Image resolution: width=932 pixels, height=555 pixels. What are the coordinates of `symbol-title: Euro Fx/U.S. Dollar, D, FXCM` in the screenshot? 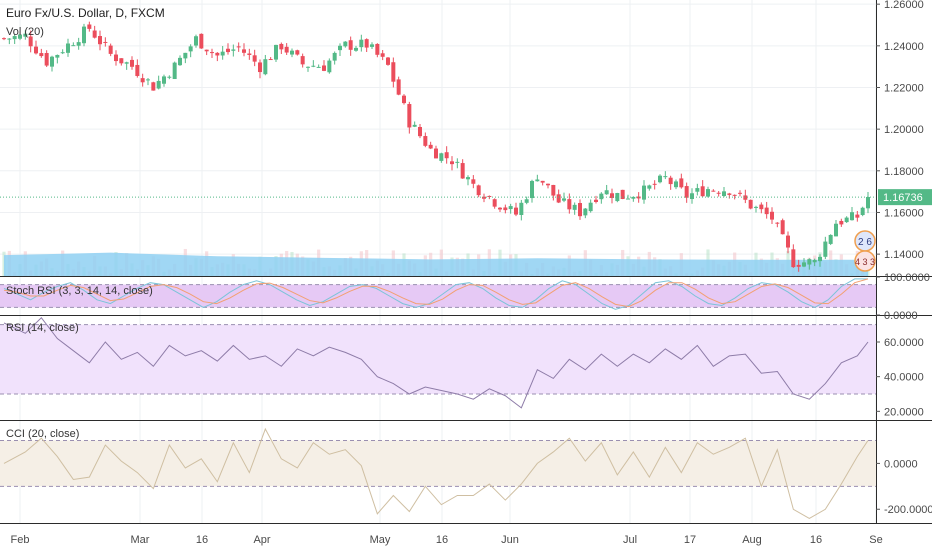 It's located at (85, 13).